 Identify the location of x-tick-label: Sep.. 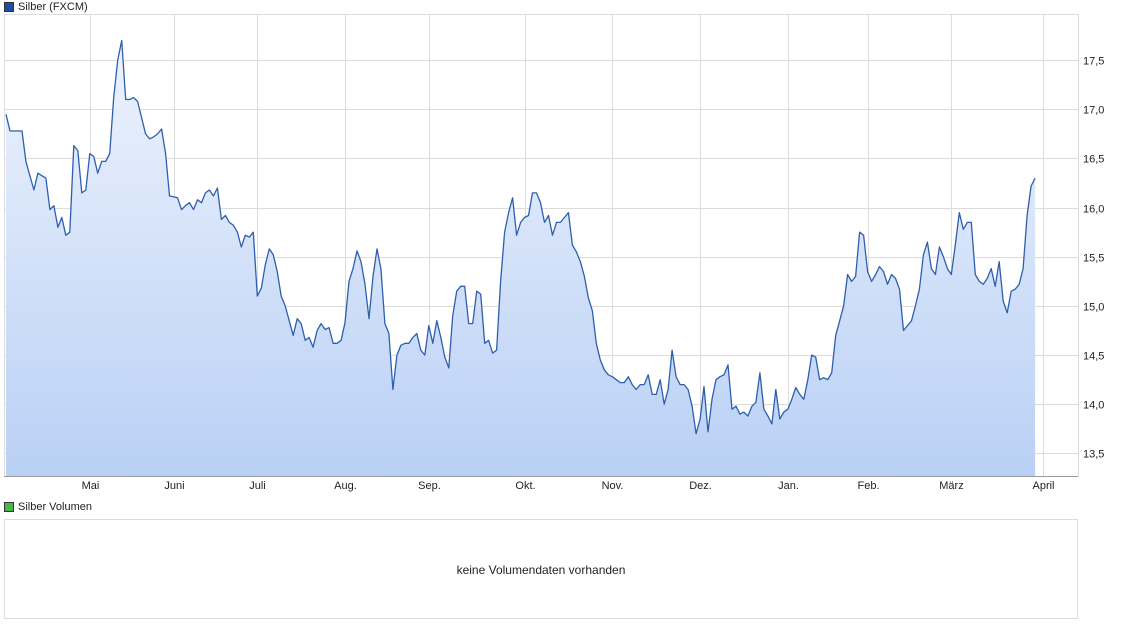
(429, 486).